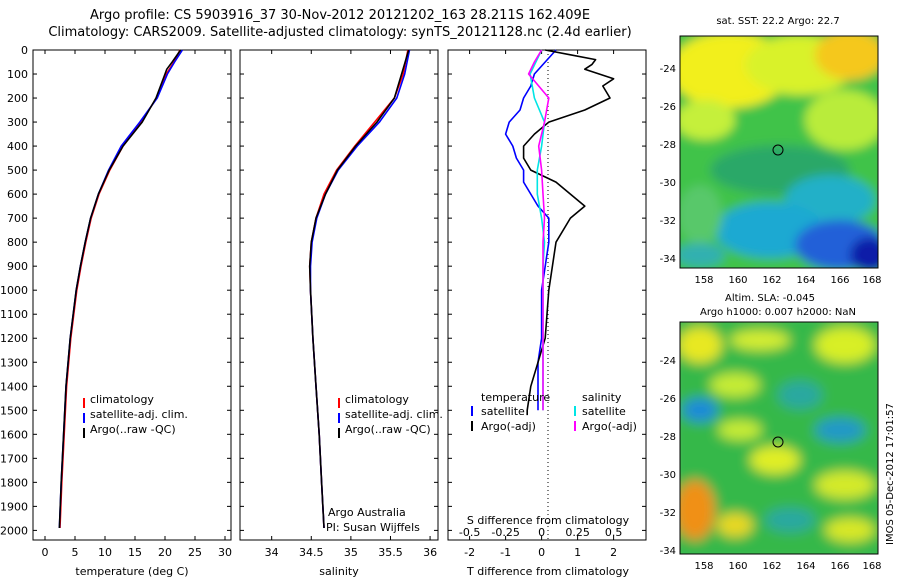 The width and height of the screenshot is (900, 580). What do you see at coordinates (75, 552) in the screenshot?
I see `x-tick-label: 5` at bounding box center [75, 552].